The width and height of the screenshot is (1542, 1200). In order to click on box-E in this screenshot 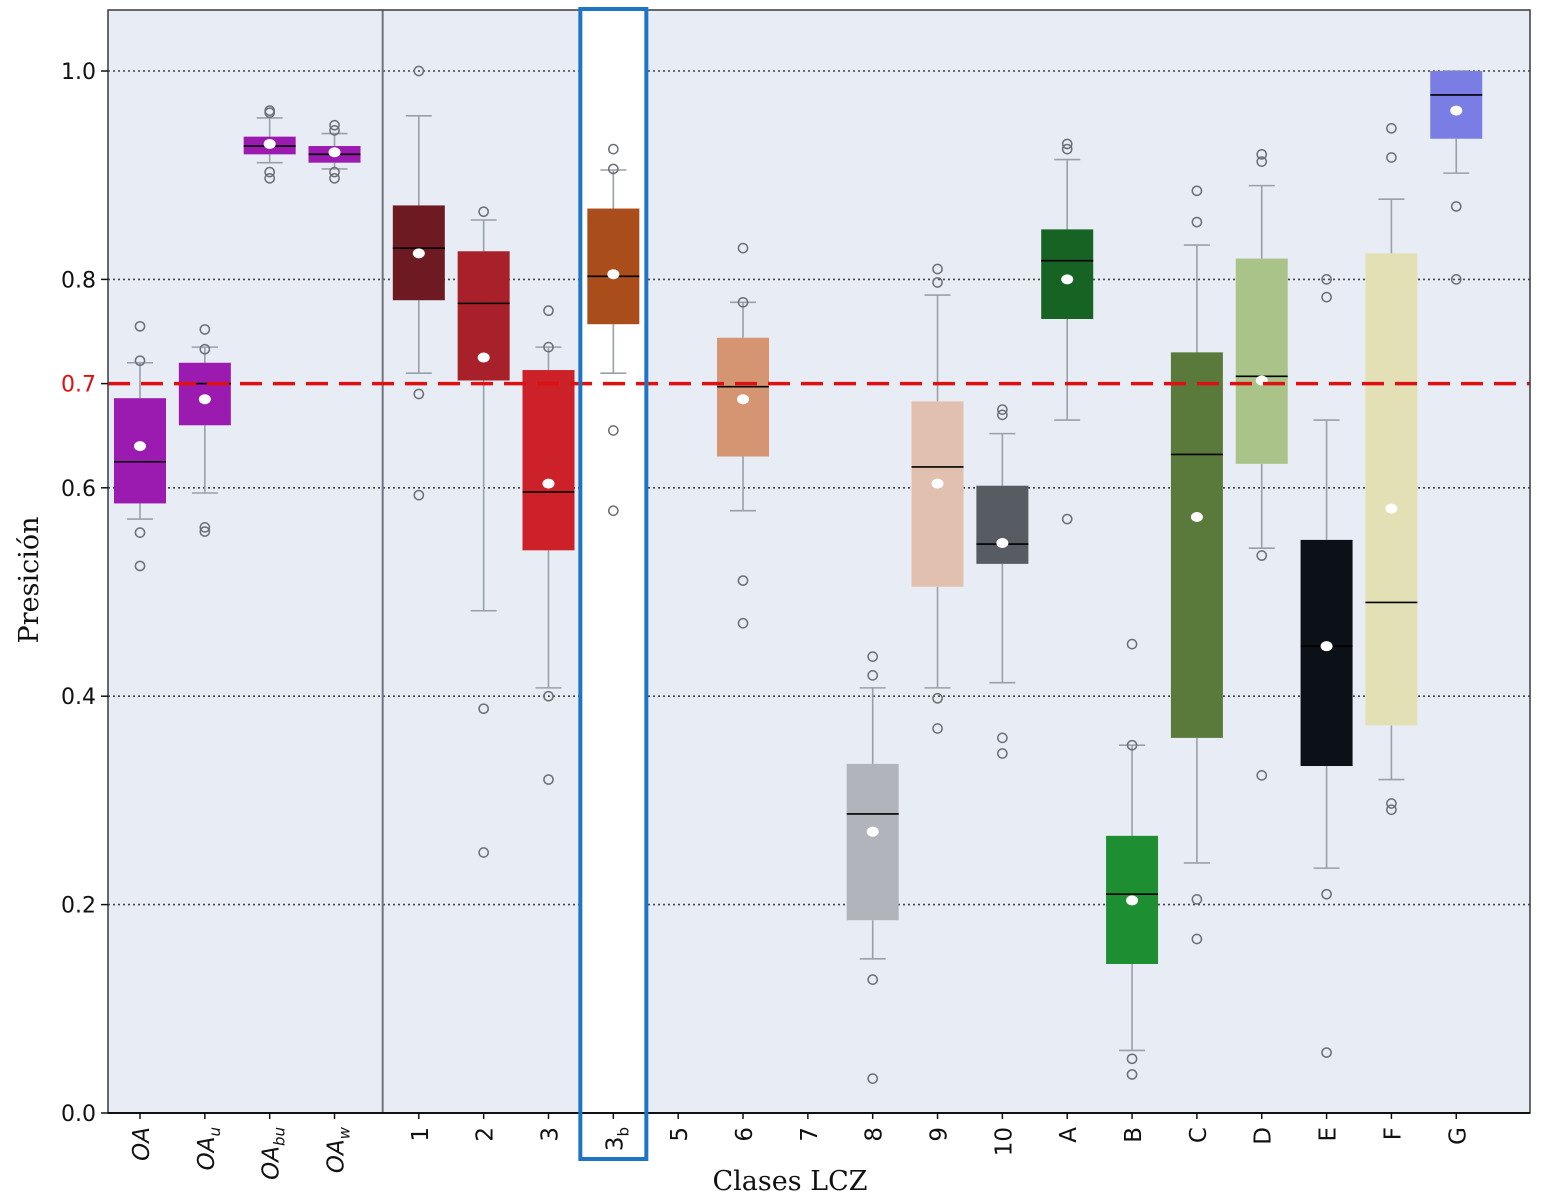, I will do `click(1326, 666)`.